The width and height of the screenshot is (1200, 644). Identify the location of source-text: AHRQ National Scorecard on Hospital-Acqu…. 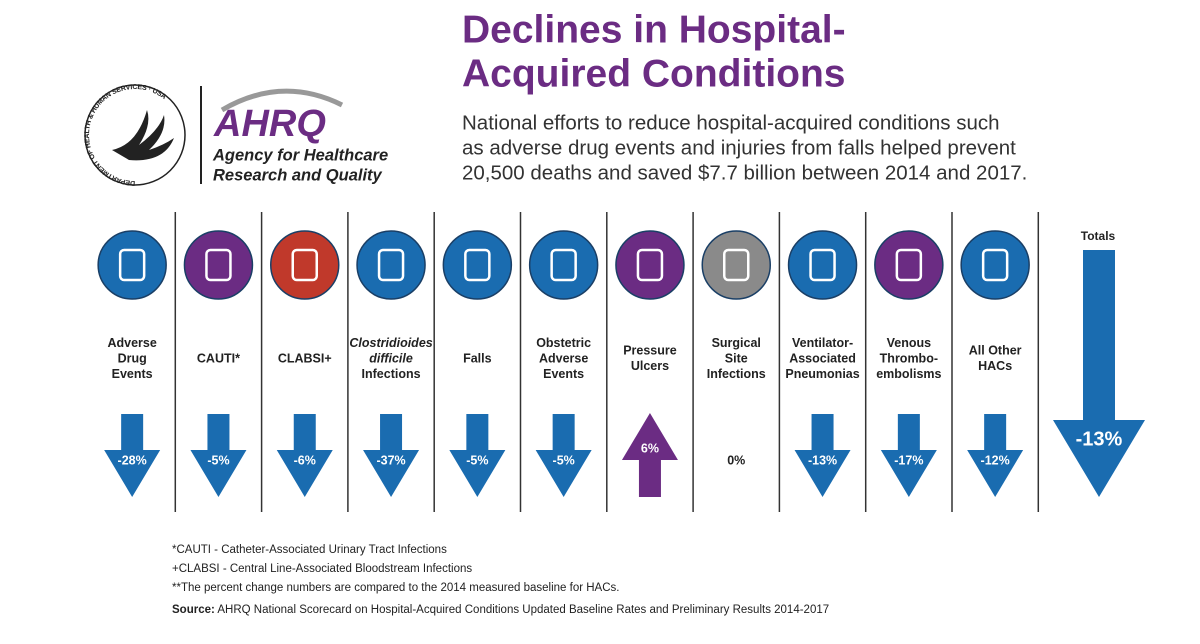
(522, 610).